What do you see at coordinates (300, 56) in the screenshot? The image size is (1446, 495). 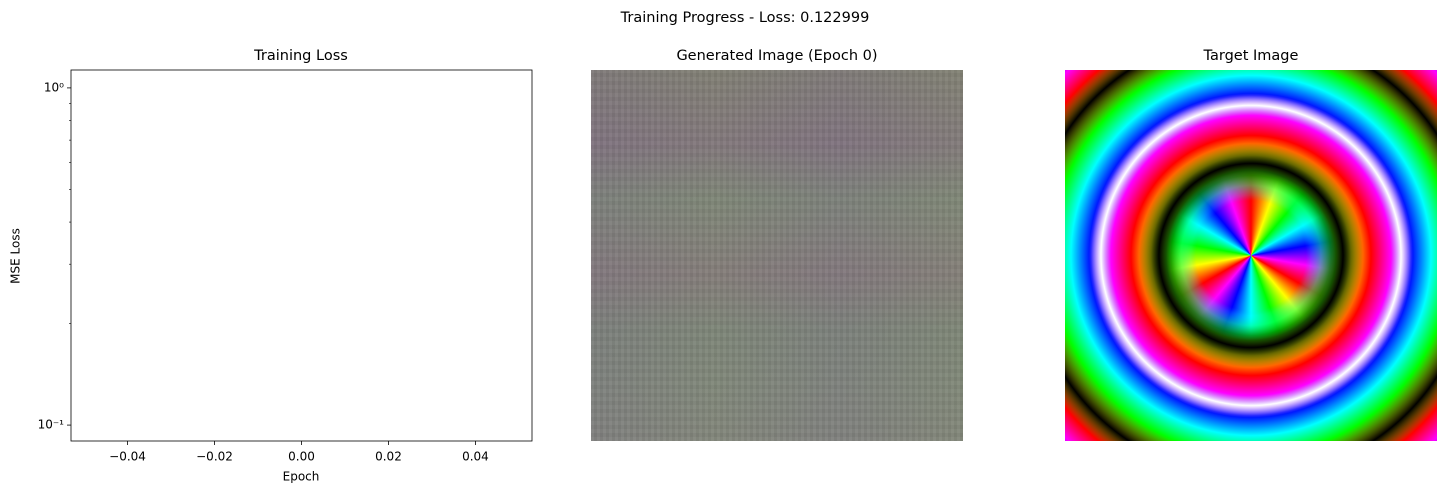 I see `axes-title: Training Loss` at bounding box center [300, 56].